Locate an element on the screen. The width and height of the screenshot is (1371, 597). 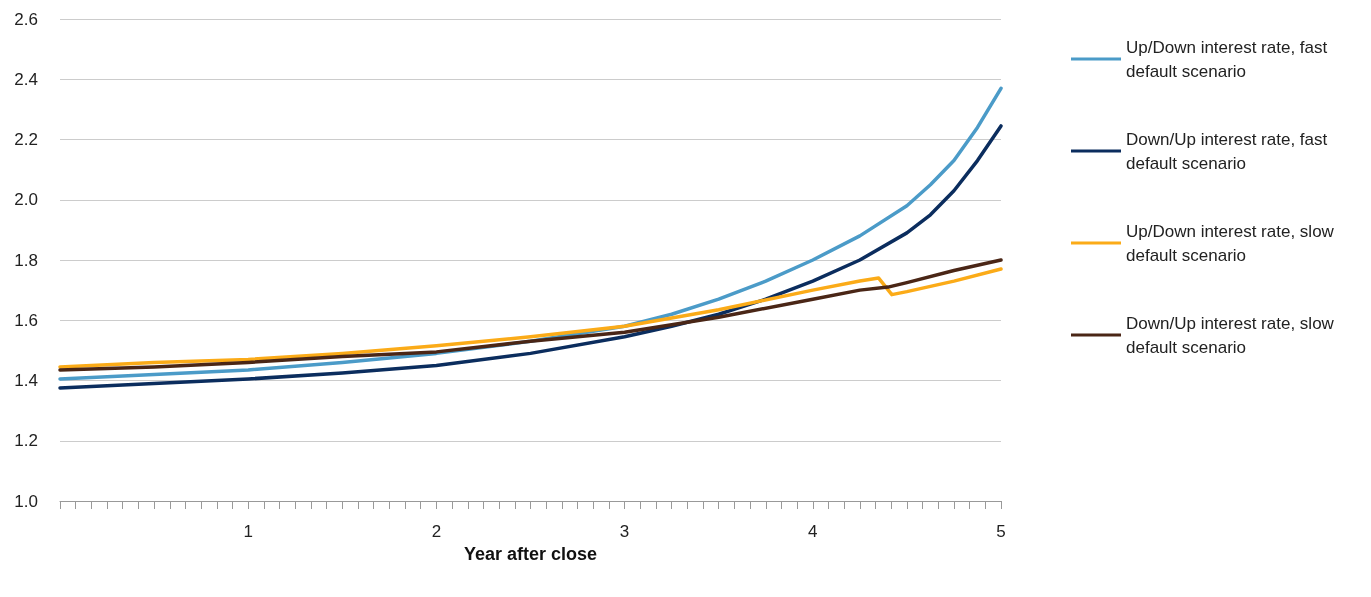
y-tick-label: 2.4 is located at coordinates (26, 79).